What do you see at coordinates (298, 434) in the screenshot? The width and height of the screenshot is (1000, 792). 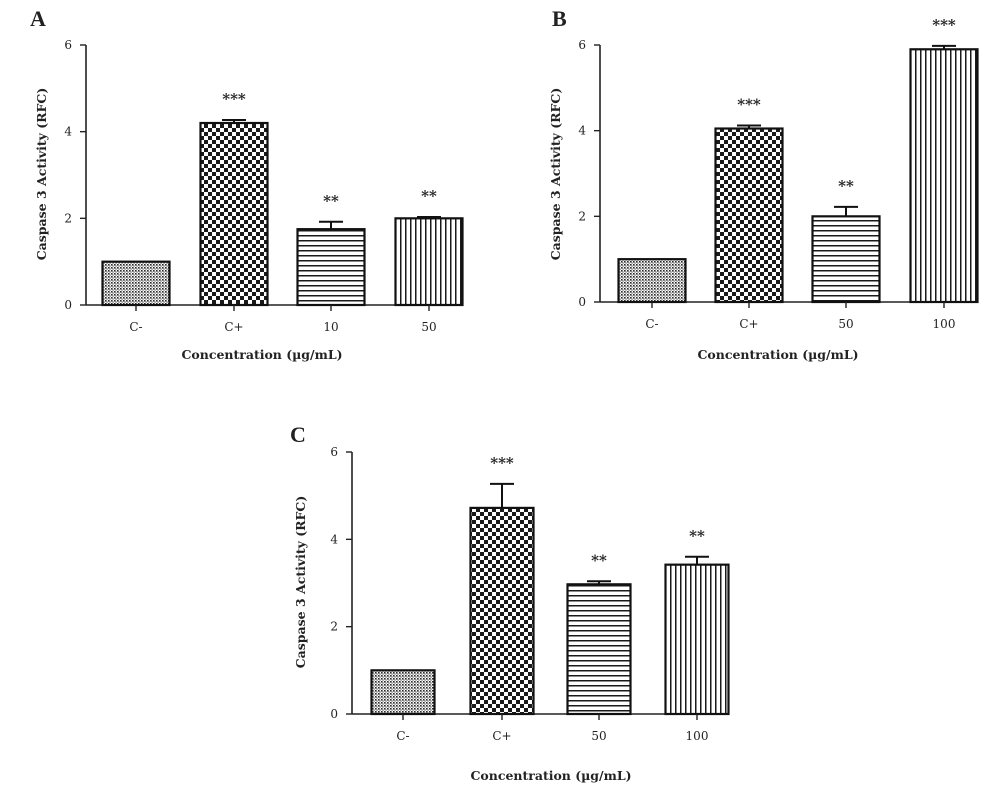 I see `panel-letter: C` at bounding box center [298, 434].